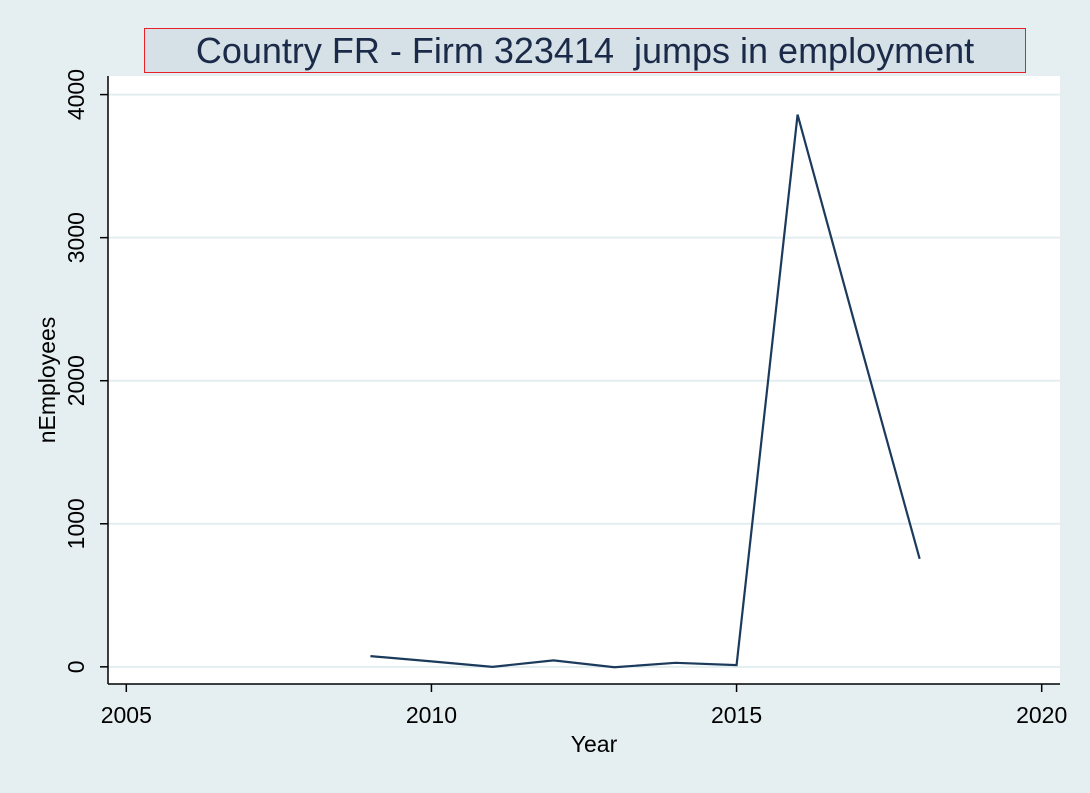 The width and height of the screenshot is (1090, 793). I want to click on x-axis-title: Year, so click(594, 744).